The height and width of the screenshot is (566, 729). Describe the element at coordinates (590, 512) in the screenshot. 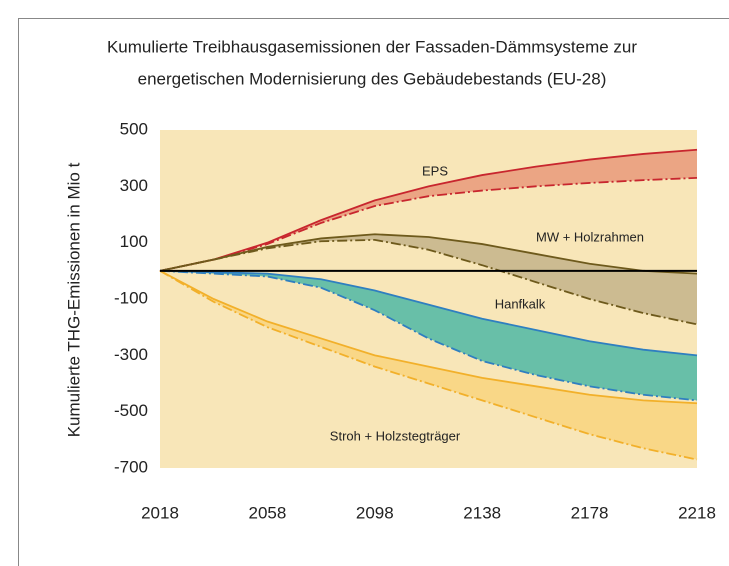

I see `x-tick-label: 2178` at that location.